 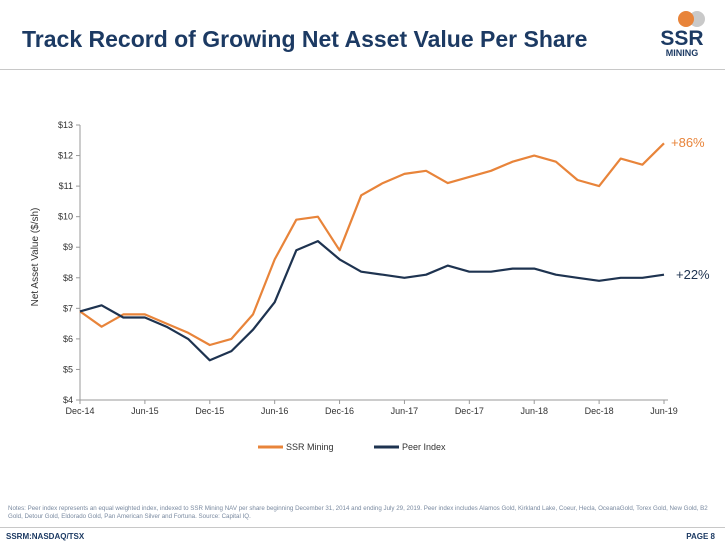 I want to click on logo-text: SSR, so click(x=682, y=38).